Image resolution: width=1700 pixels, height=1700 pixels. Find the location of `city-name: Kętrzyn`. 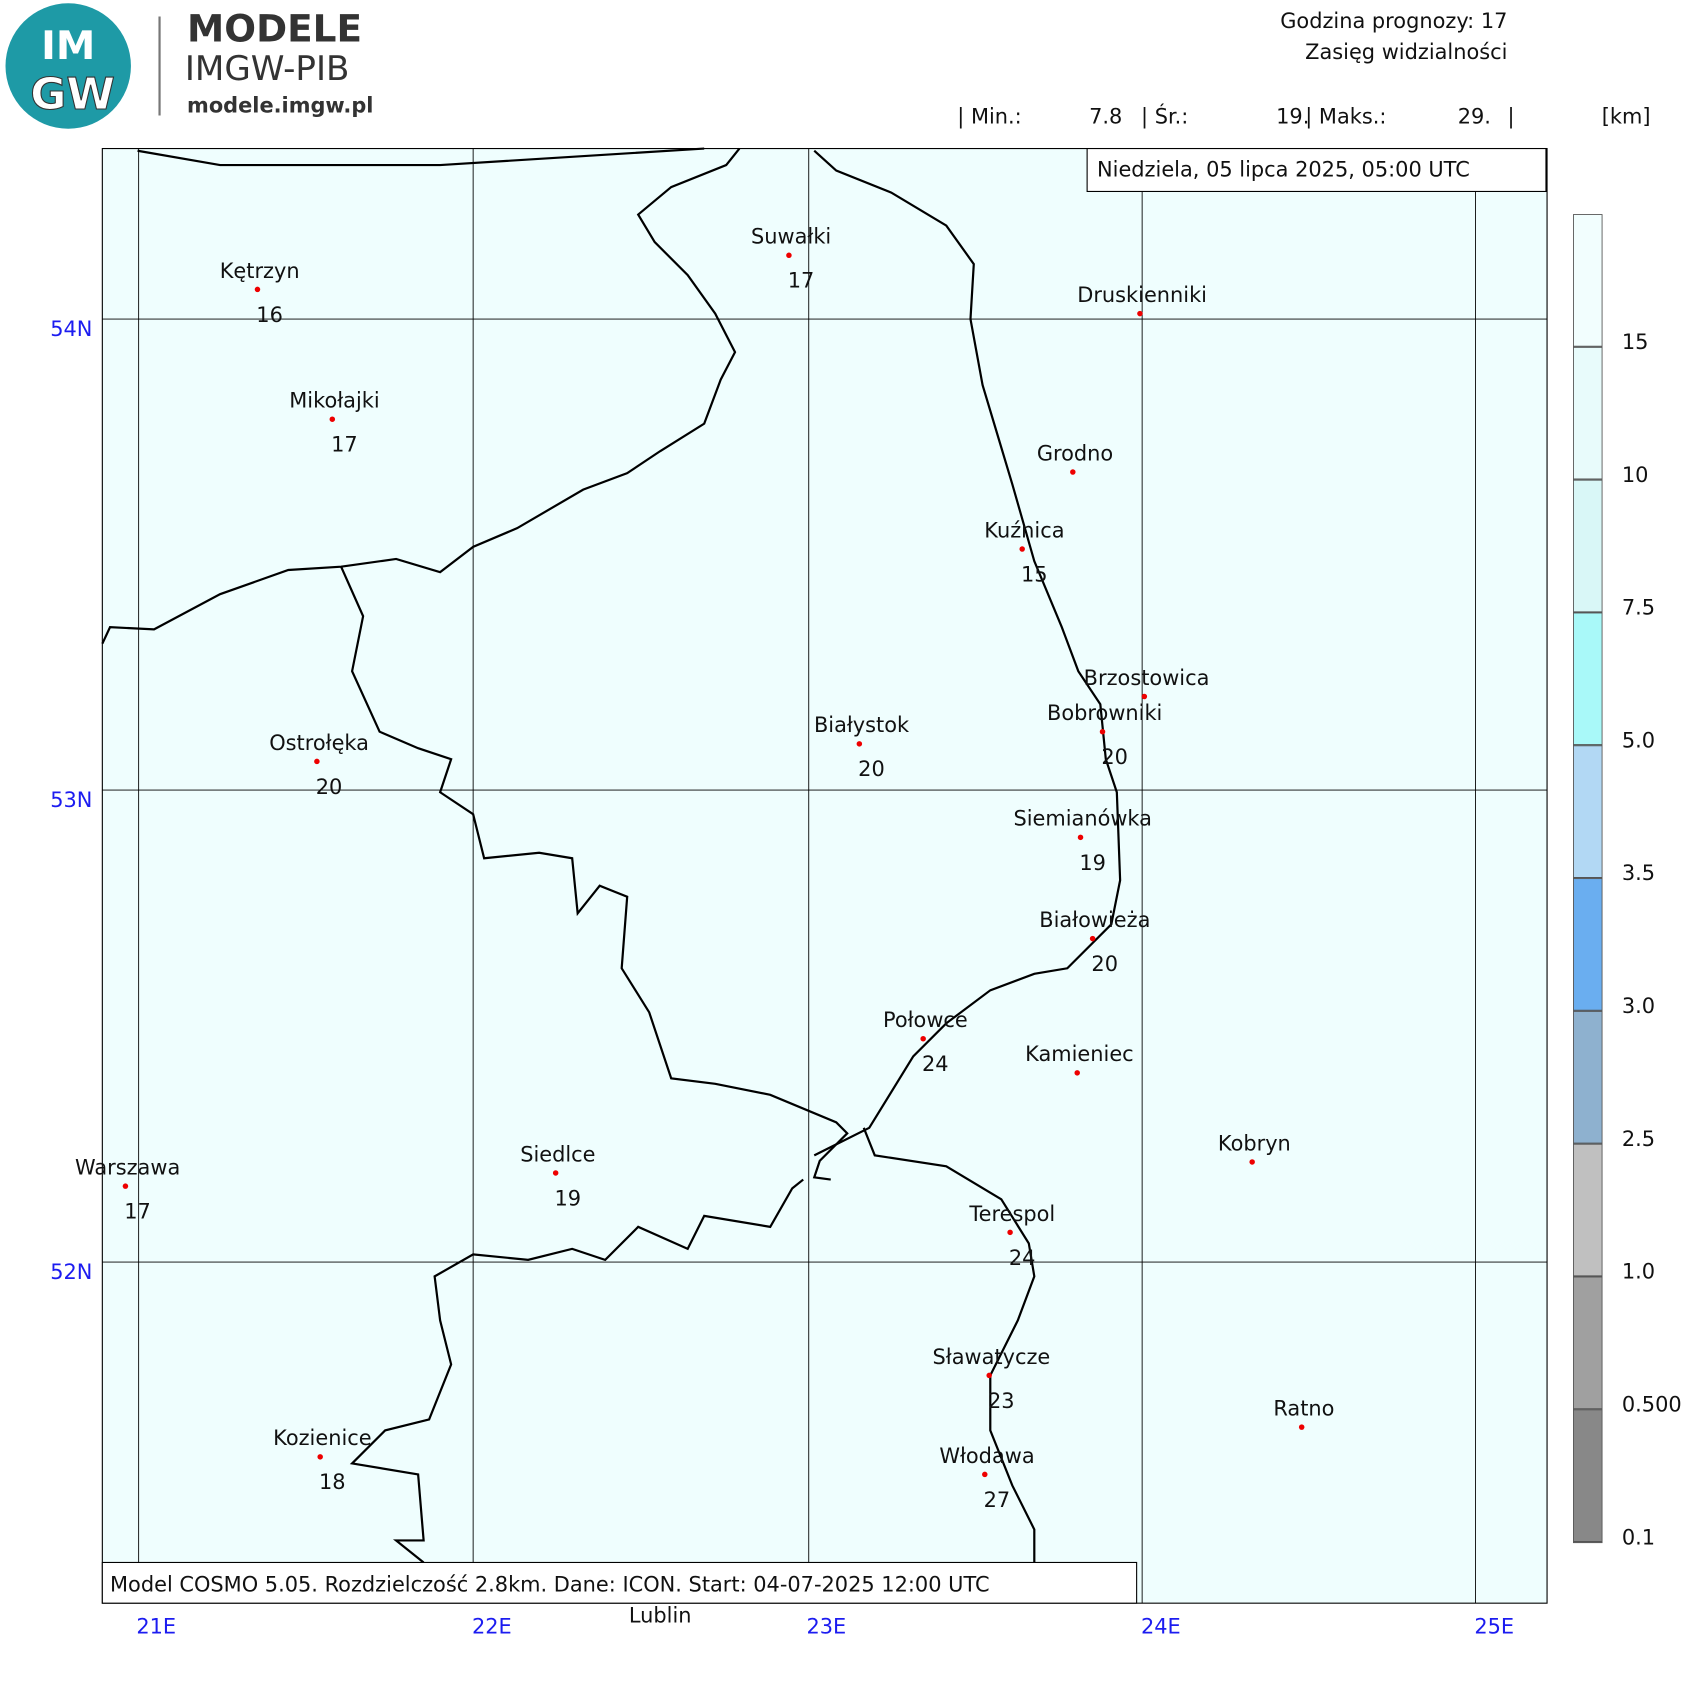

city-name: Kętrzyn is located at coordinates (260, 271).